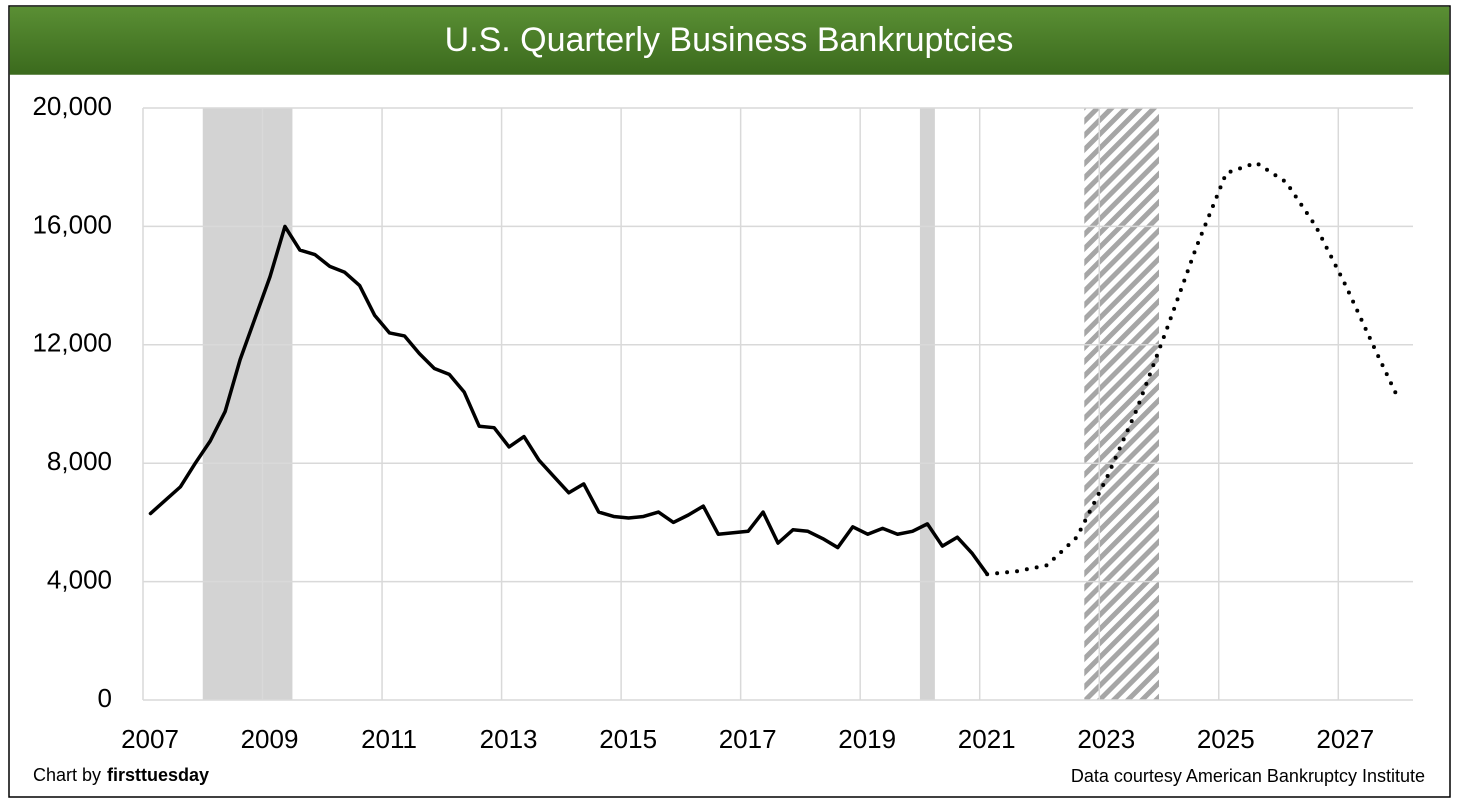 The height and width of the screenshot is (804, 1458). I want to click on chart-title: U.S. Quarterly Business Bankruptcies, so click(729, 40).